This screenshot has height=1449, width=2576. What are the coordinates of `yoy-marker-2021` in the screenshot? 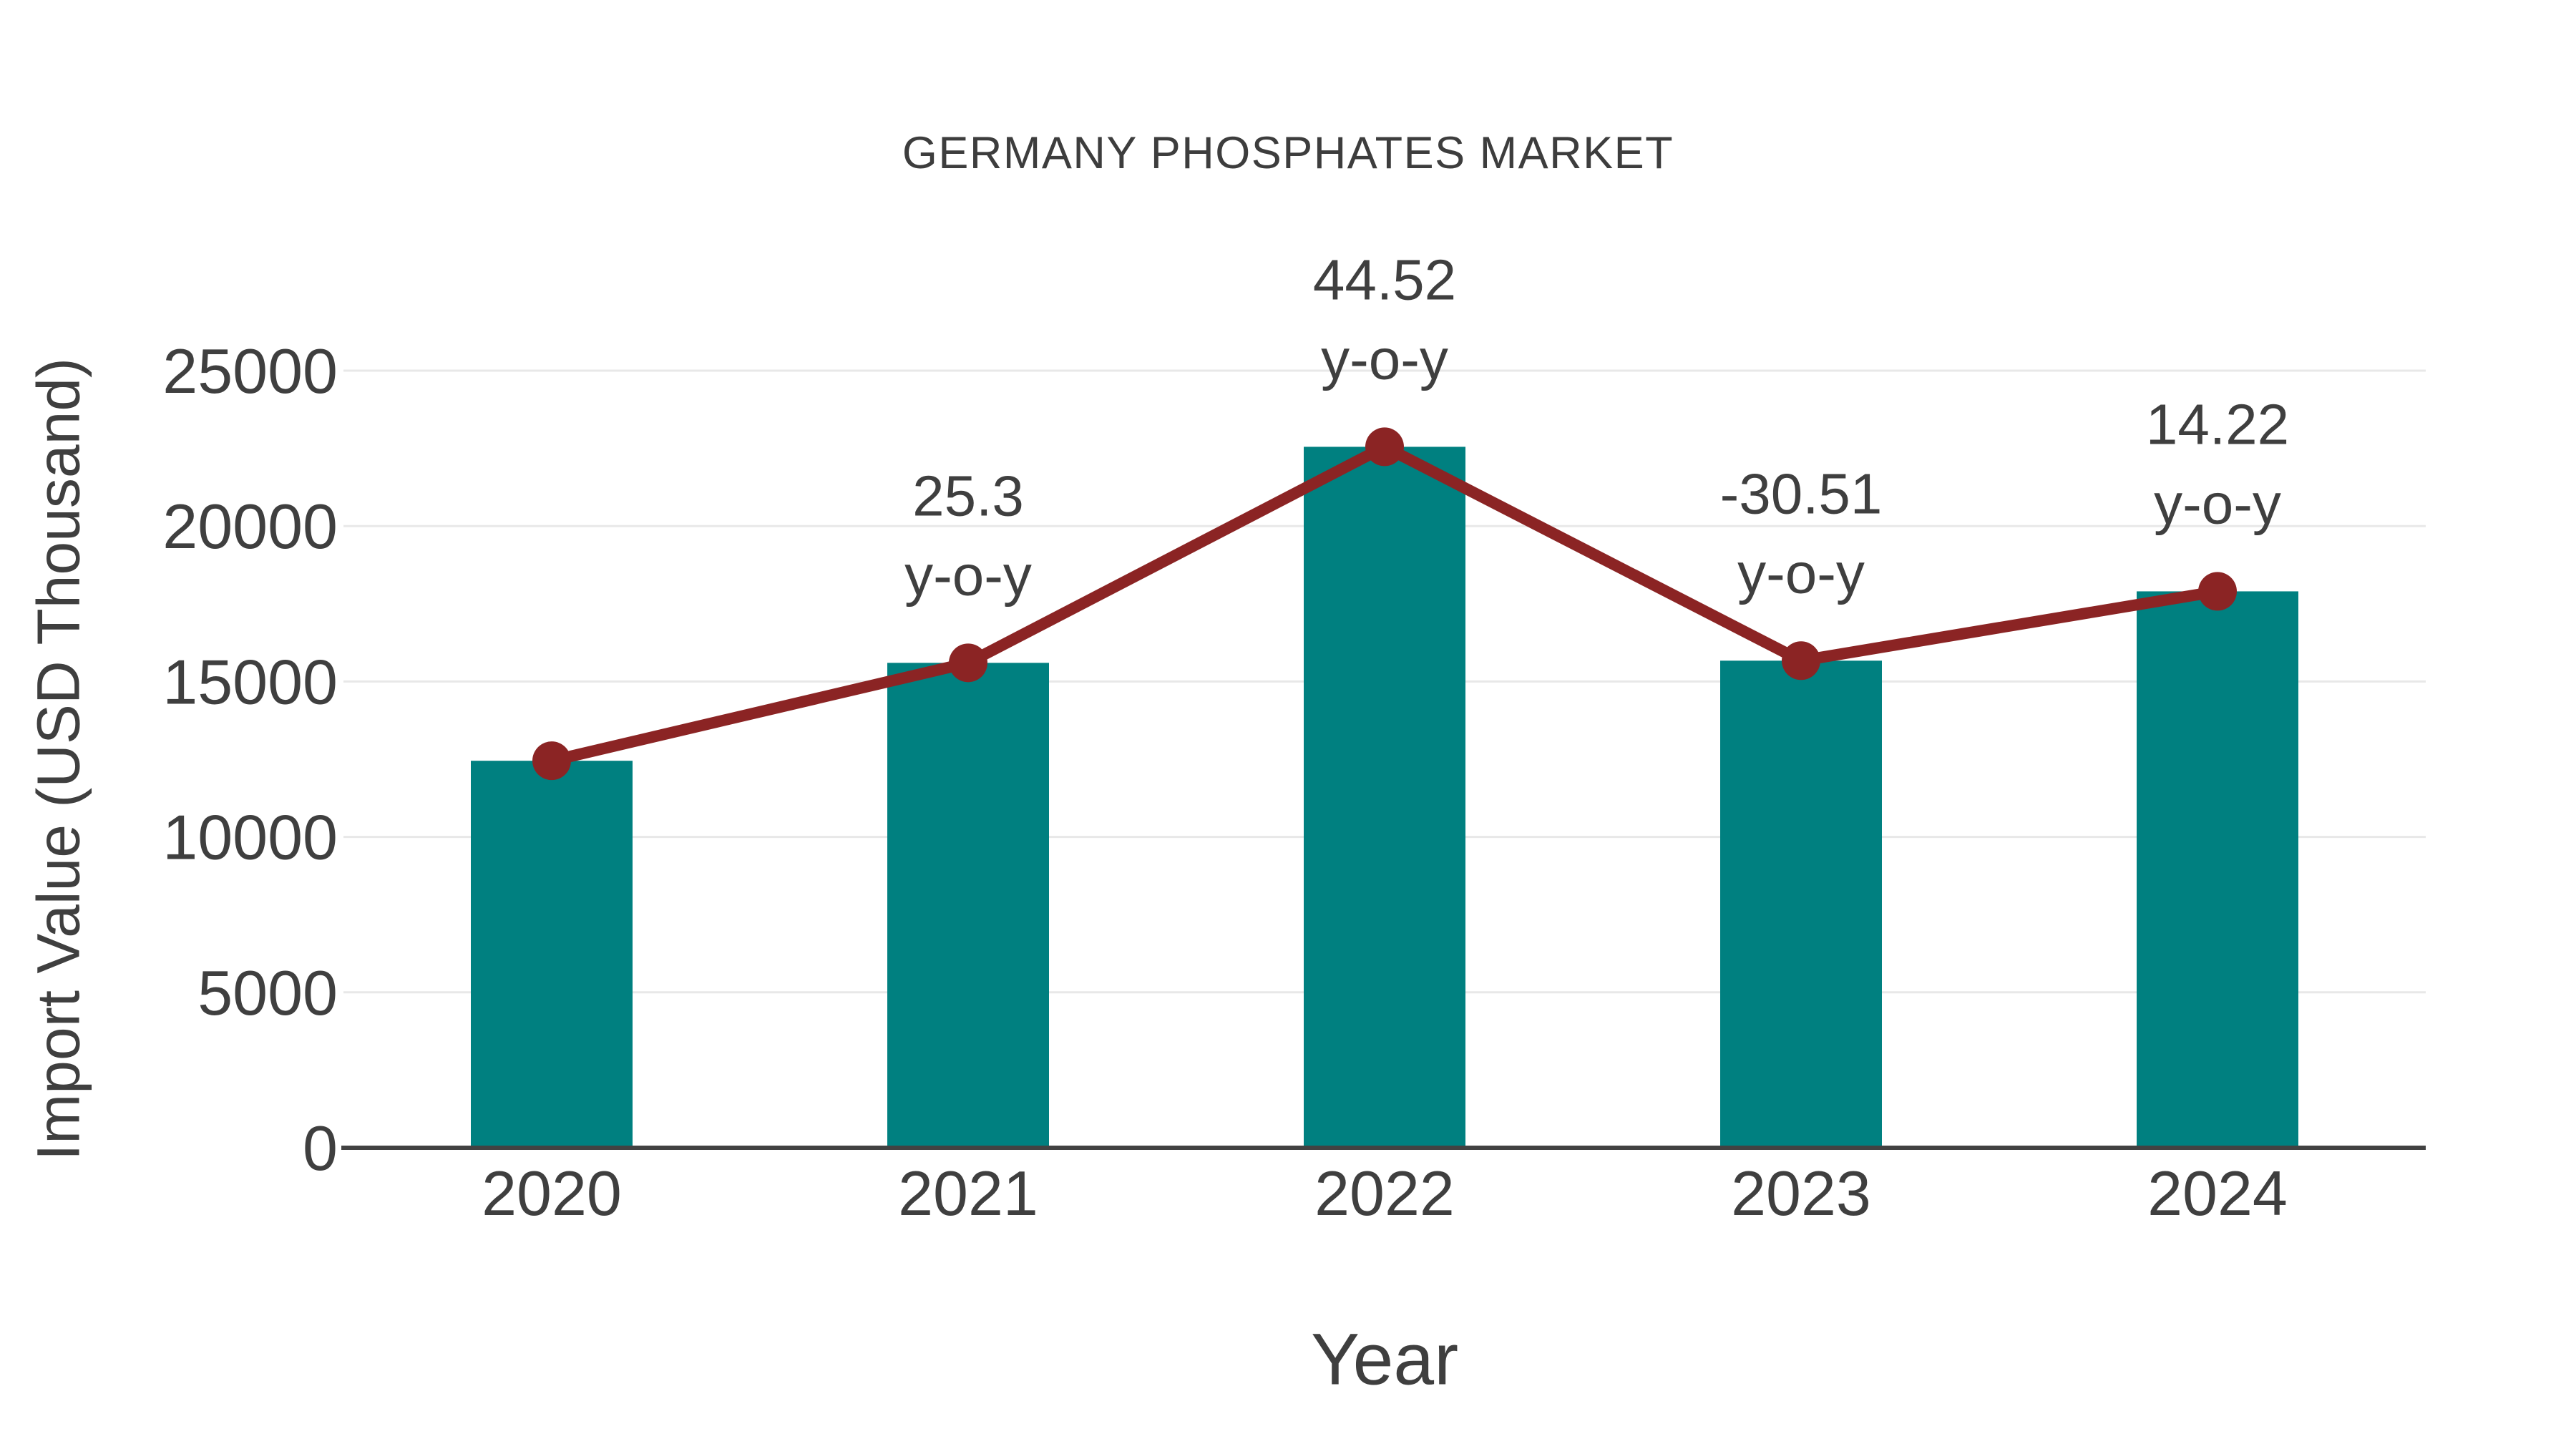 It's located at (968, 663).